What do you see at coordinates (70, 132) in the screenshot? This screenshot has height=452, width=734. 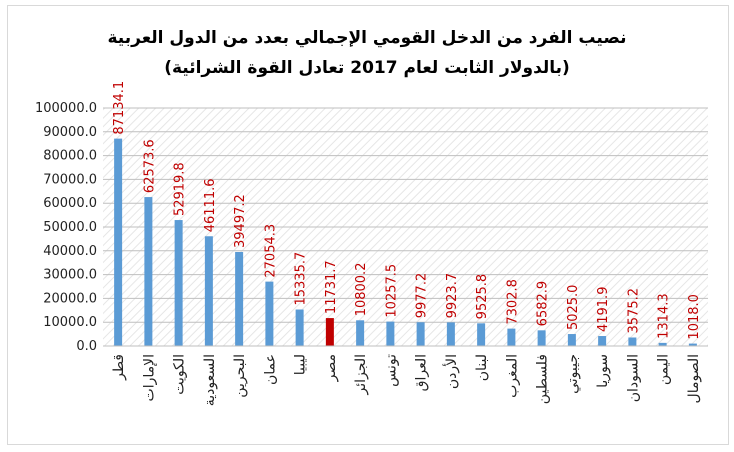 I see `y-tick-label: 90000.0` at bounding box center [70, 132].